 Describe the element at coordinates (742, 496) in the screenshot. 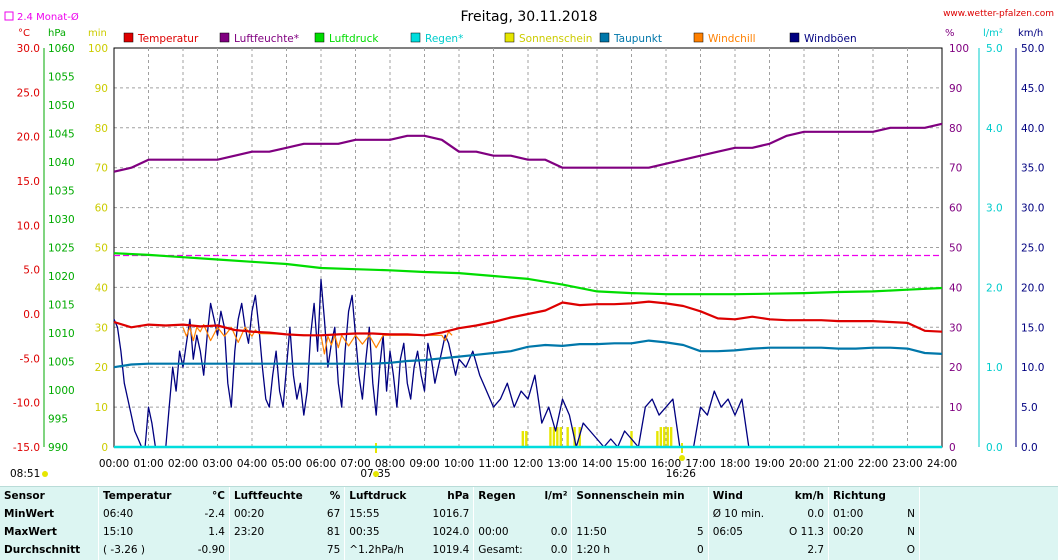

I see `hdr-wind: Wind` at that location.